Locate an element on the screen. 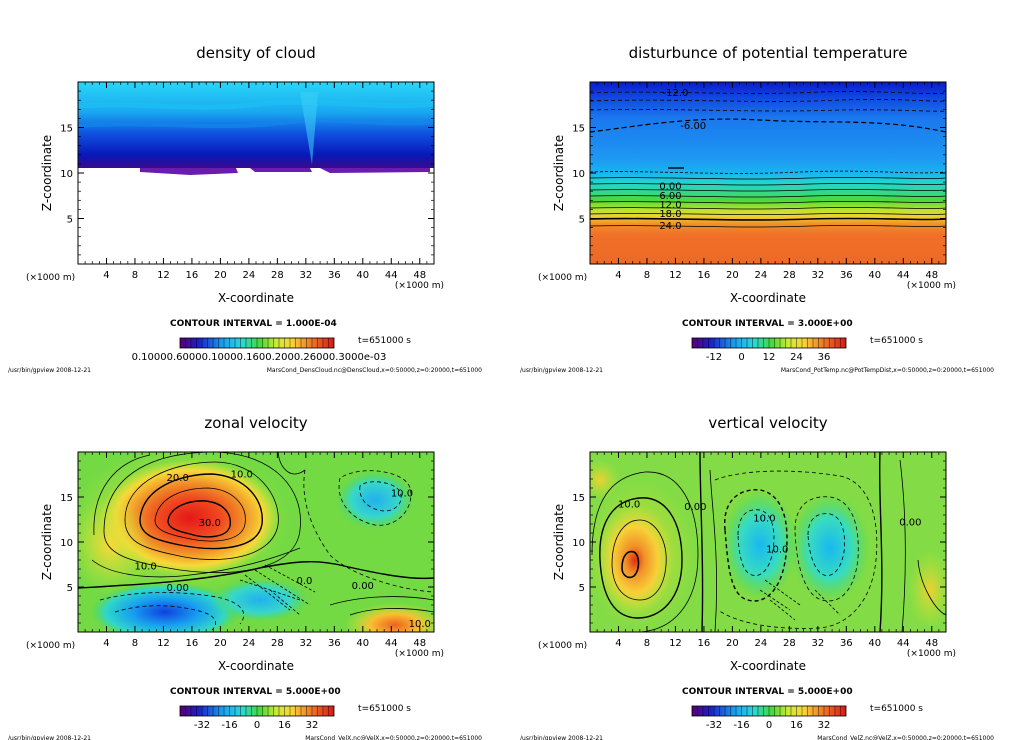 The height and width of the screenshot is (740, 1024). contour-interval: CONTOUR INTERVAL = 5.000E+00 is located at coordinates (767, 692).